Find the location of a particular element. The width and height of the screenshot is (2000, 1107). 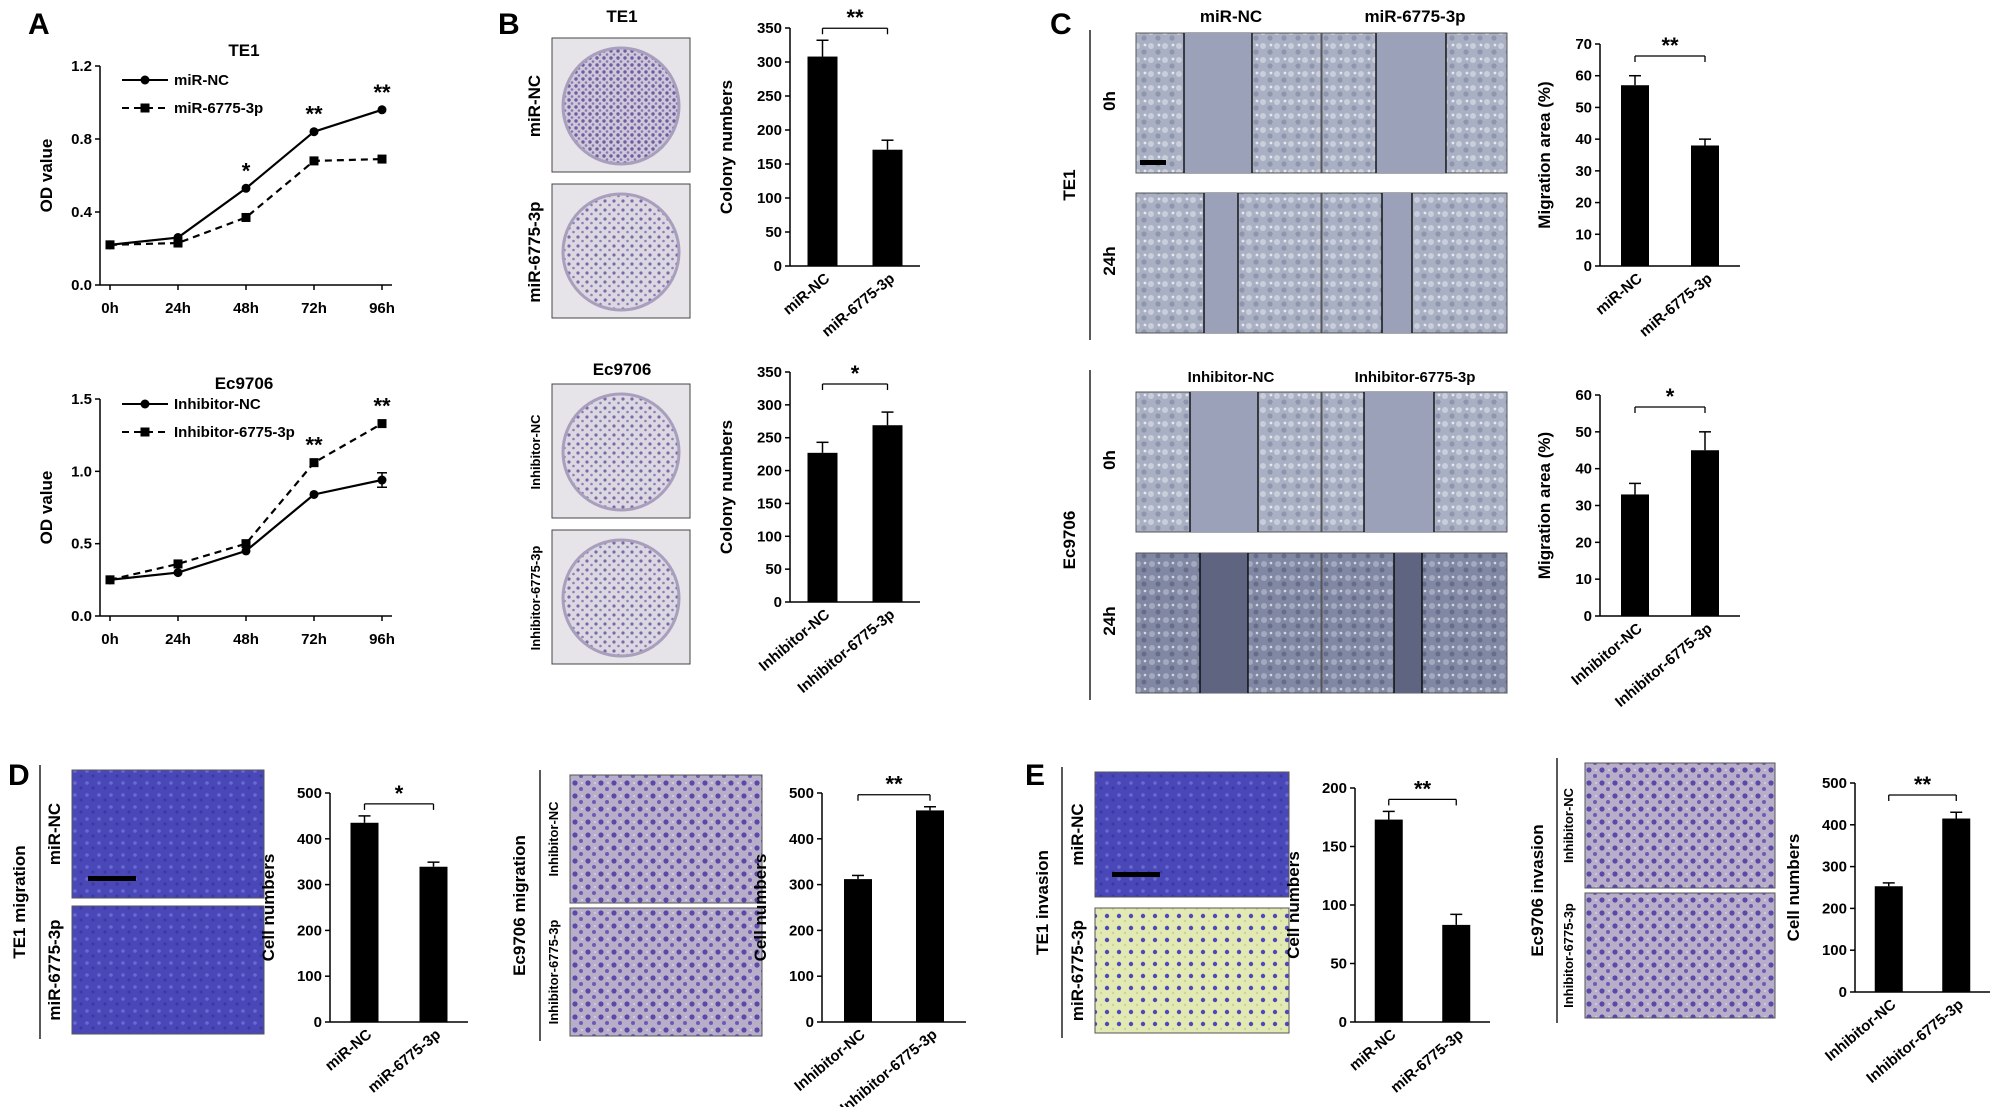

y-tick-label: 350 is located at coordinates (769, 372).